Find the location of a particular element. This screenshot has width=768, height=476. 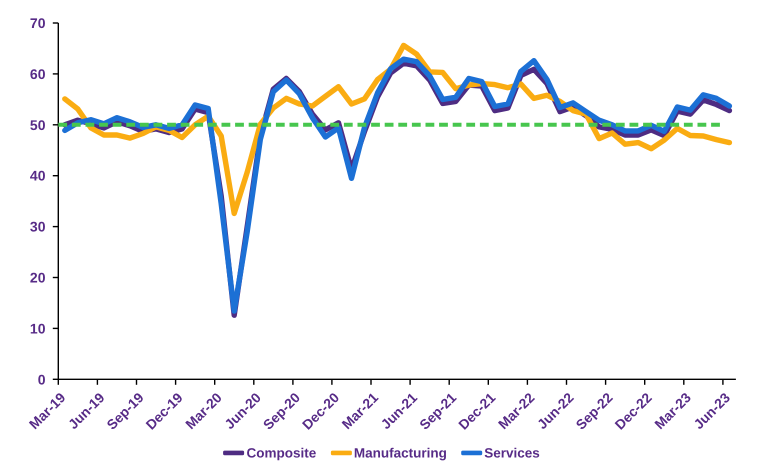

svg-text: 70 is located at coordinates (38, 23).